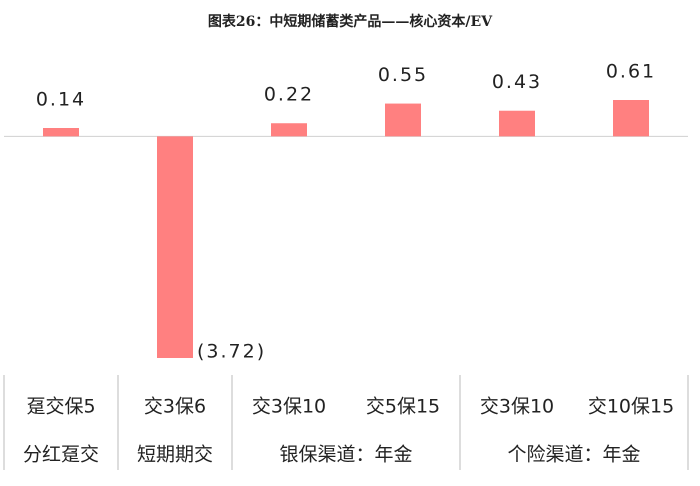 This screenshot has height=486, width=700. I want to click on x-tick-label: 交3保6, so click(175, 407).